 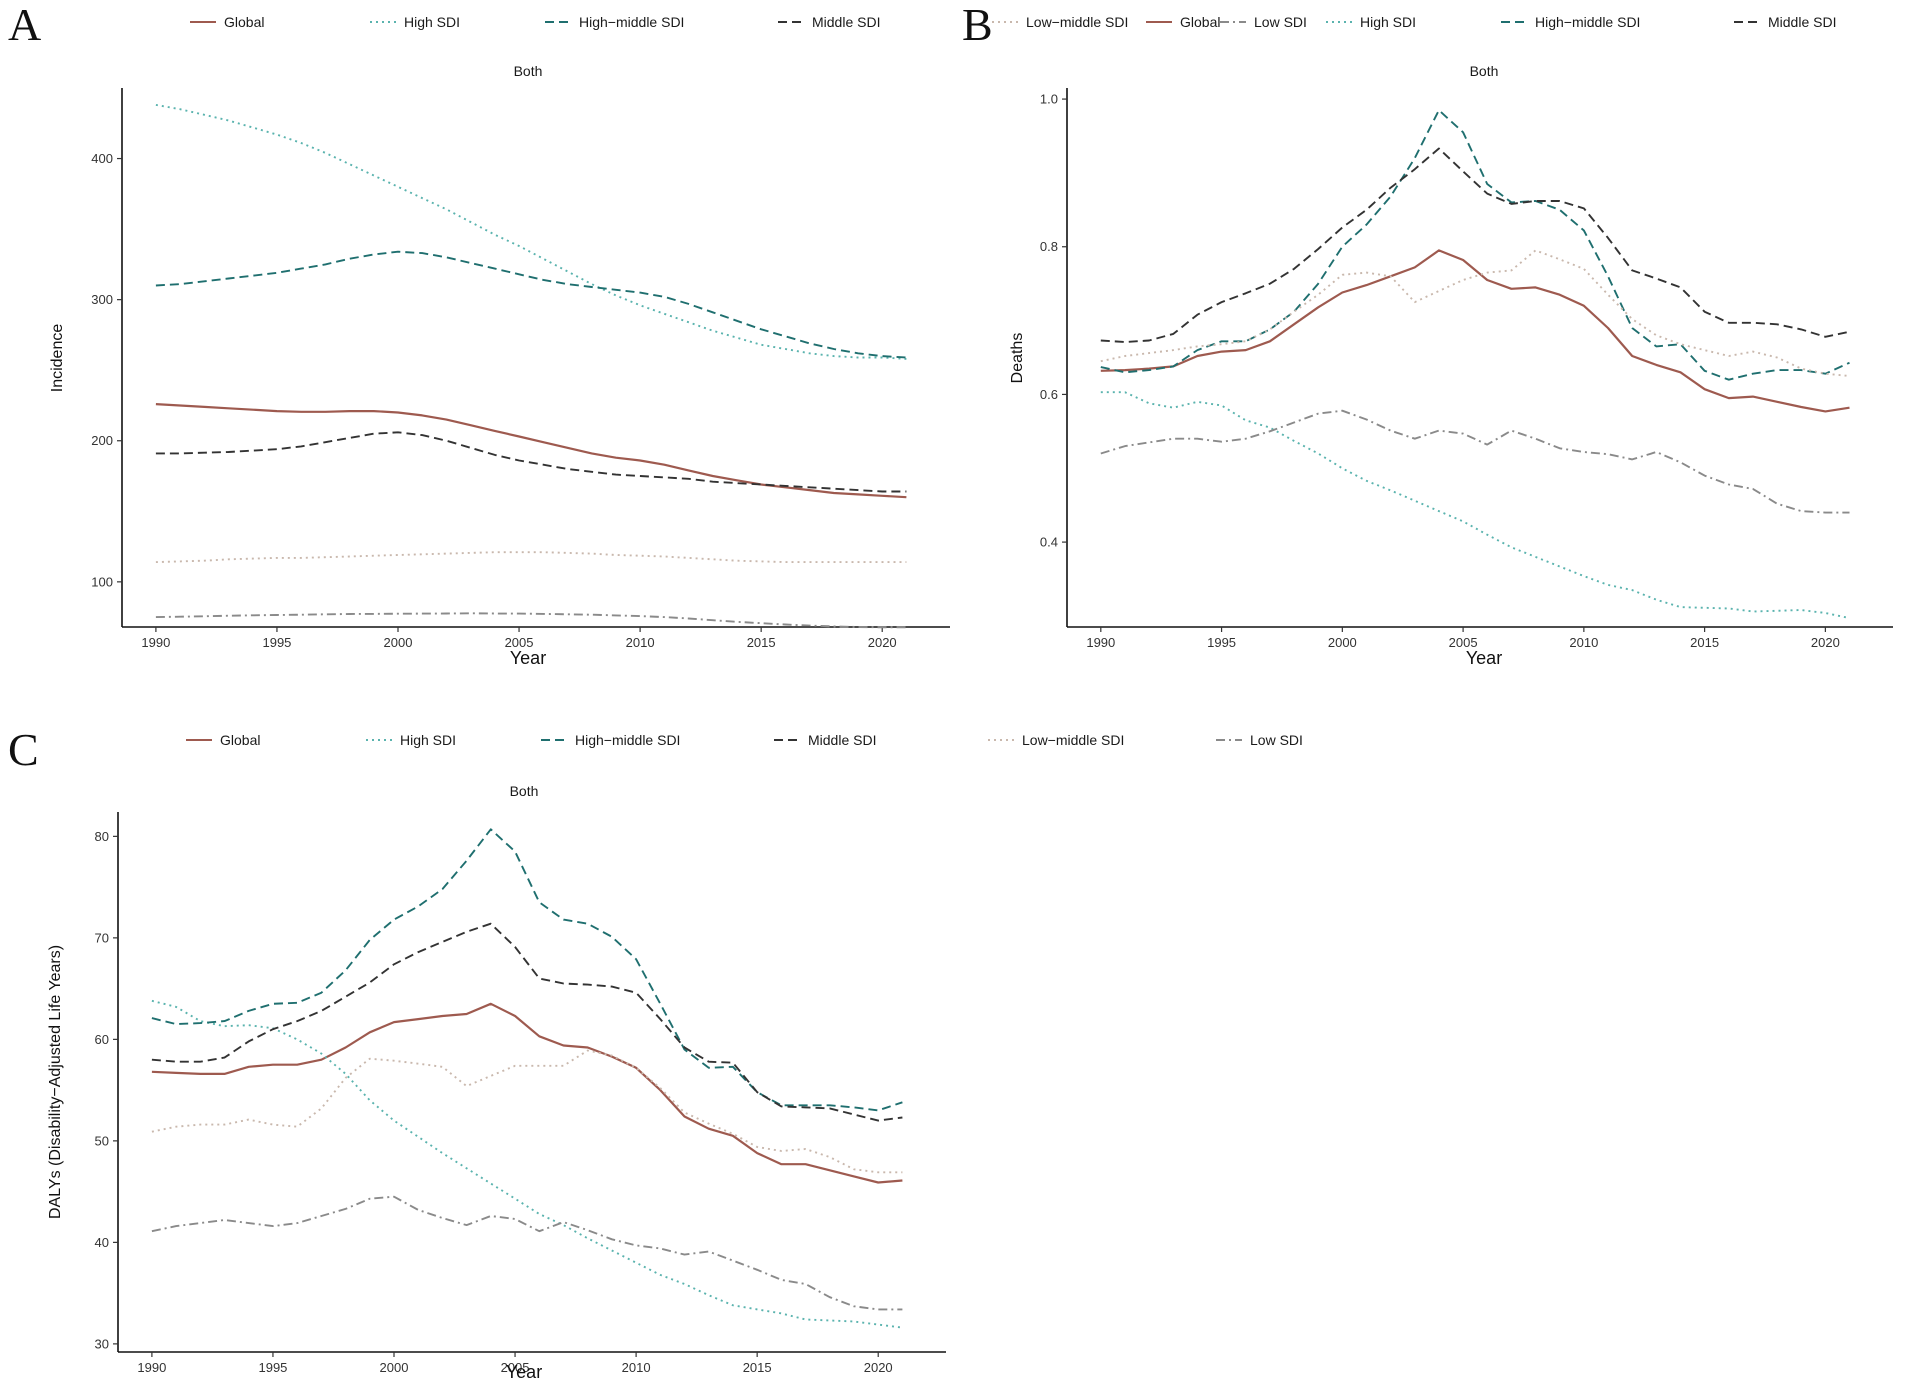 I want to click on y-tick-label: 200, so click(x=102, y=440).